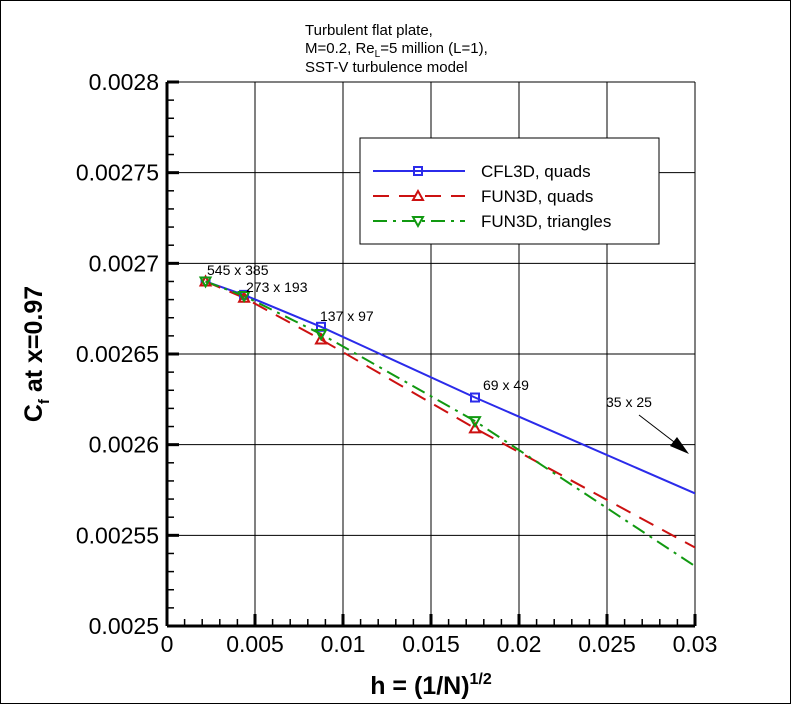 This screenshot has height=704, width=791. I want to click on annotation-35x25: 35 x 25, so click(629, 402).